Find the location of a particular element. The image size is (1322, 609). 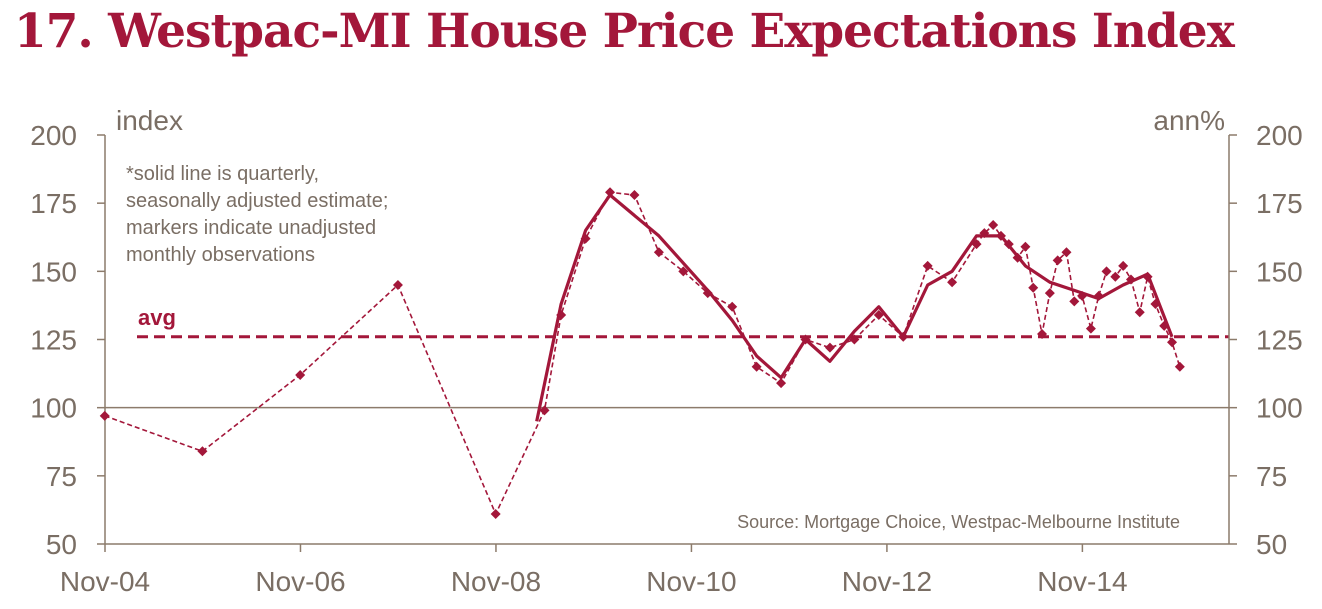

y-tick-label-right: 75 is located at coordinates (1271, 476).